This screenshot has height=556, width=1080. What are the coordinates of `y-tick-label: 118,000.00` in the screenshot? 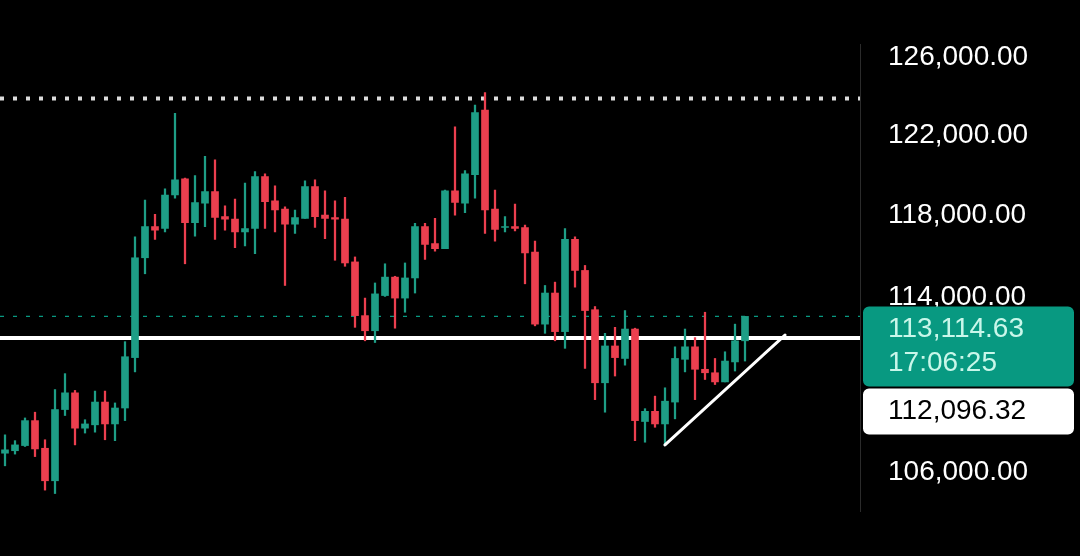 It's located at (957, 213).